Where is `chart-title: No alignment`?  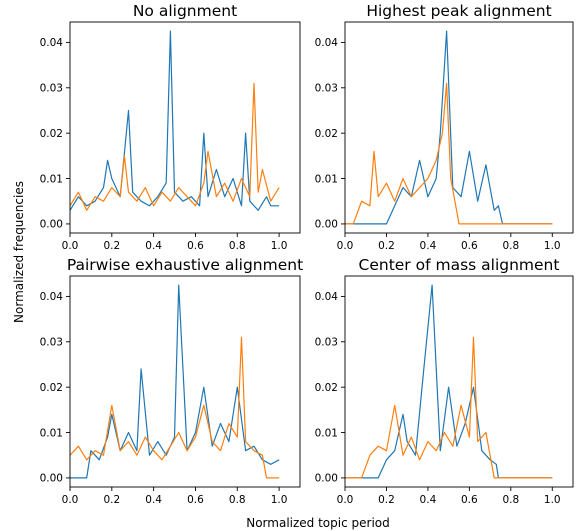 chart-title: No alignment is located at coordinates (185, 11).